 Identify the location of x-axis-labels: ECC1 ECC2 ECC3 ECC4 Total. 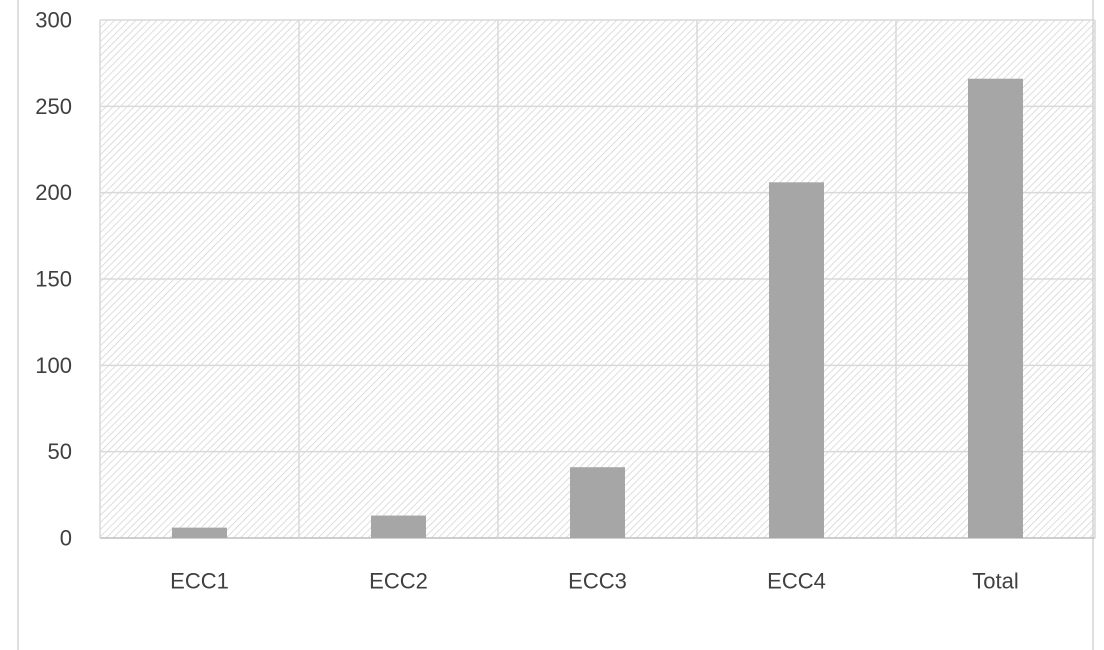
(594, 581).